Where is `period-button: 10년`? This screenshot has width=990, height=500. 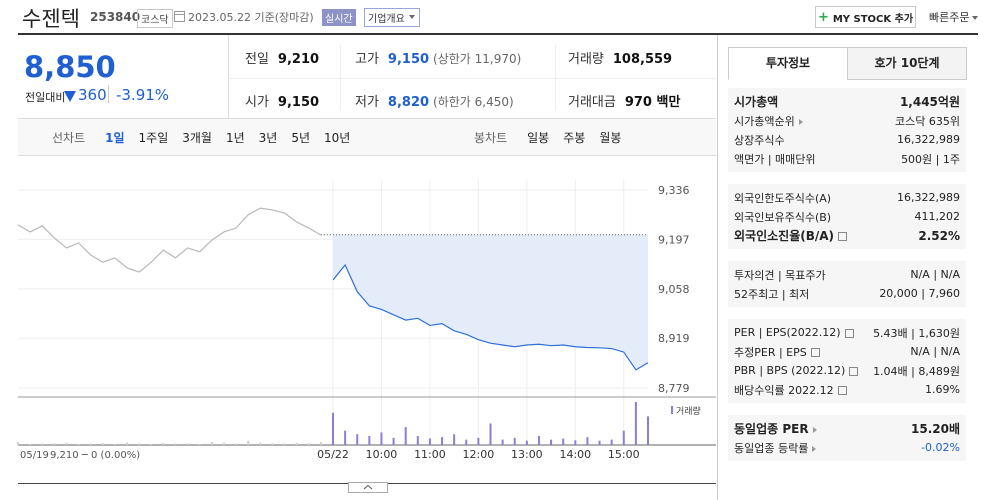
period-button: 10년 is located at coordinates (337, 138).